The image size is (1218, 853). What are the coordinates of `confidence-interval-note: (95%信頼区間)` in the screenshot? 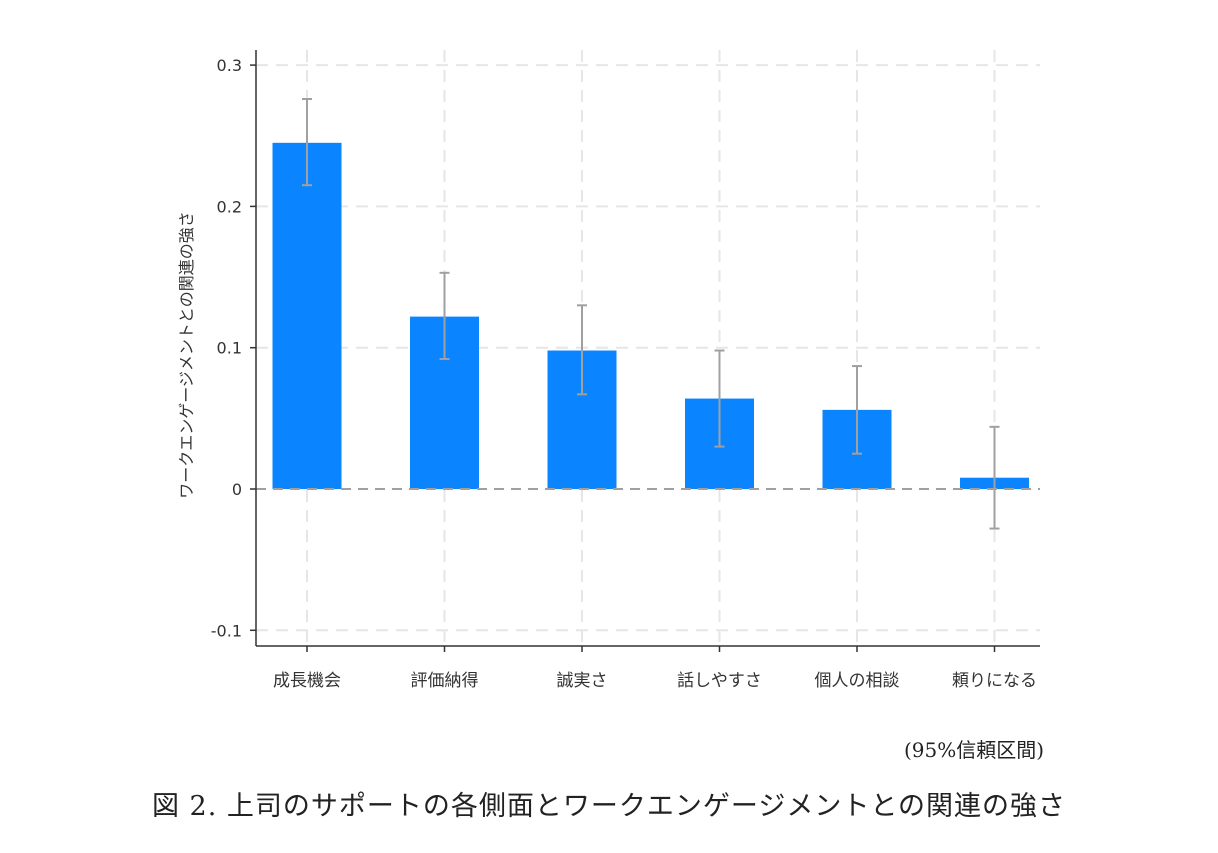 It's located at (974, 750).